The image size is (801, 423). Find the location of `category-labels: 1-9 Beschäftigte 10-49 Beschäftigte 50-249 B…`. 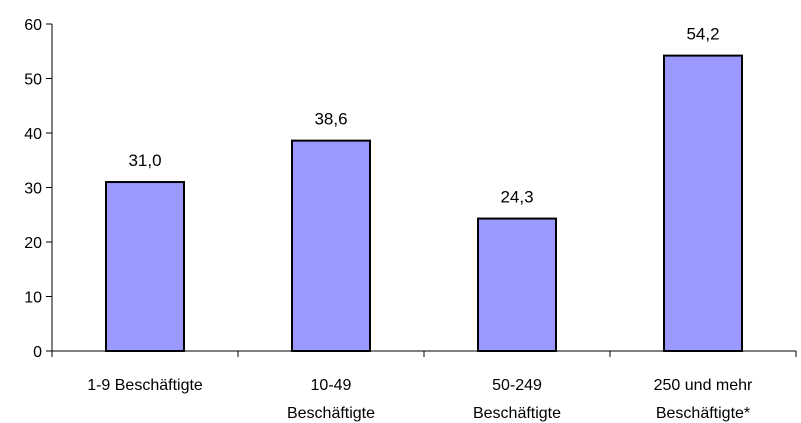

category-labels: 1-9 Beschäftigte 10-49 Beschäftigte 50-249 B… is located at coordinates (420, 399).